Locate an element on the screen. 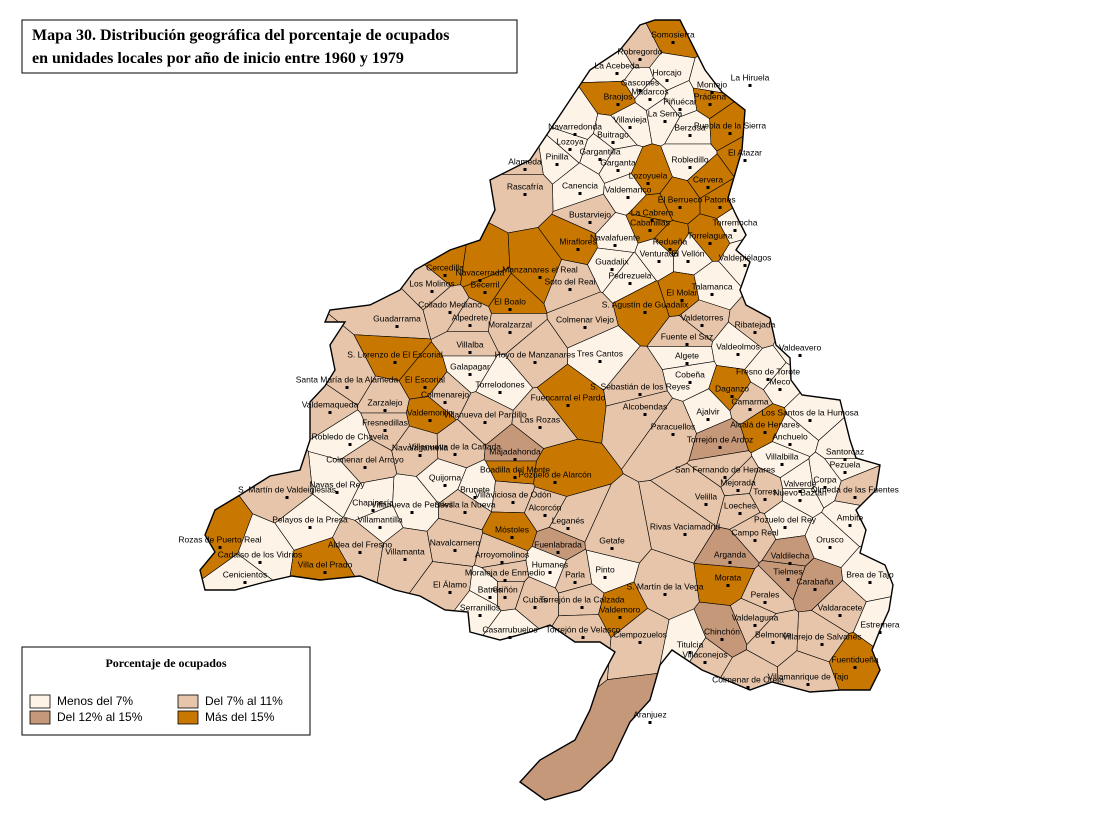 This screenshot has width=1100, height=814. place-label: El Berrueco is located at coordinates (680, 199).